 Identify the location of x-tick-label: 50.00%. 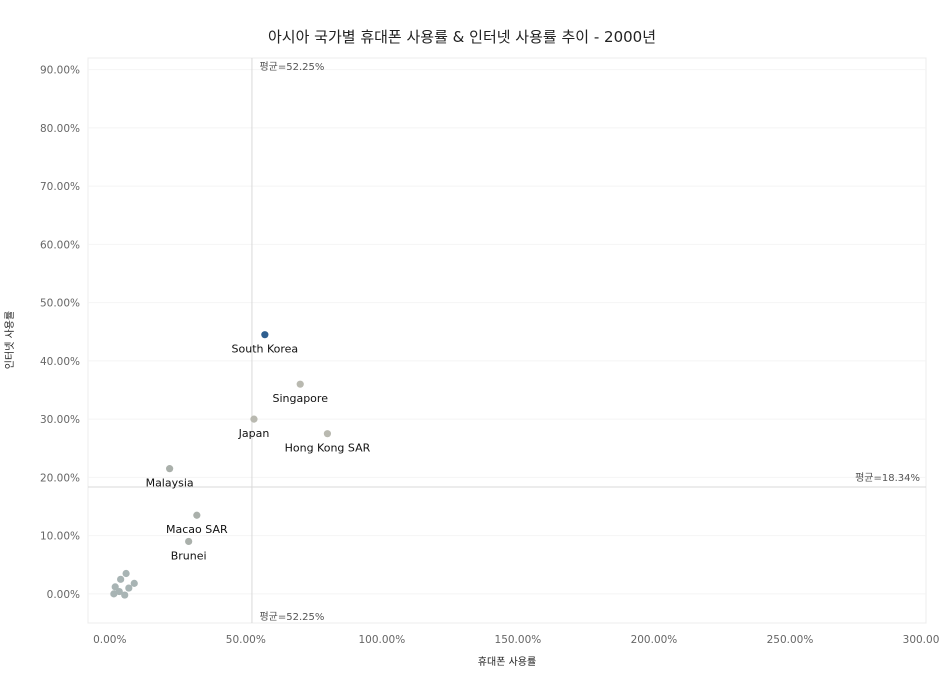
(246, 640).